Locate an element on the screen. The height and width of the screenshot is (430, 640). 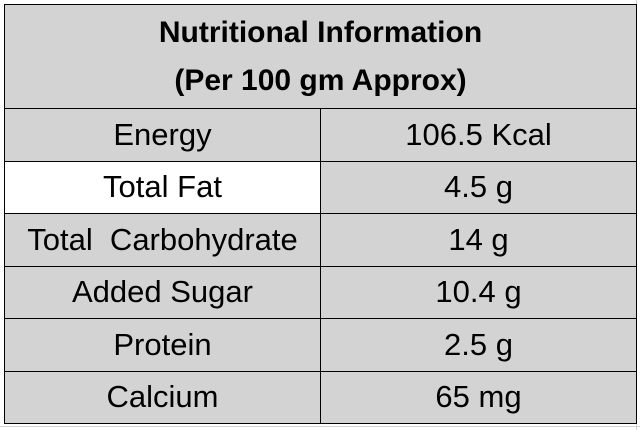
row-value-total-carbohydrate: 14 g is located at coordinates (478, 240).